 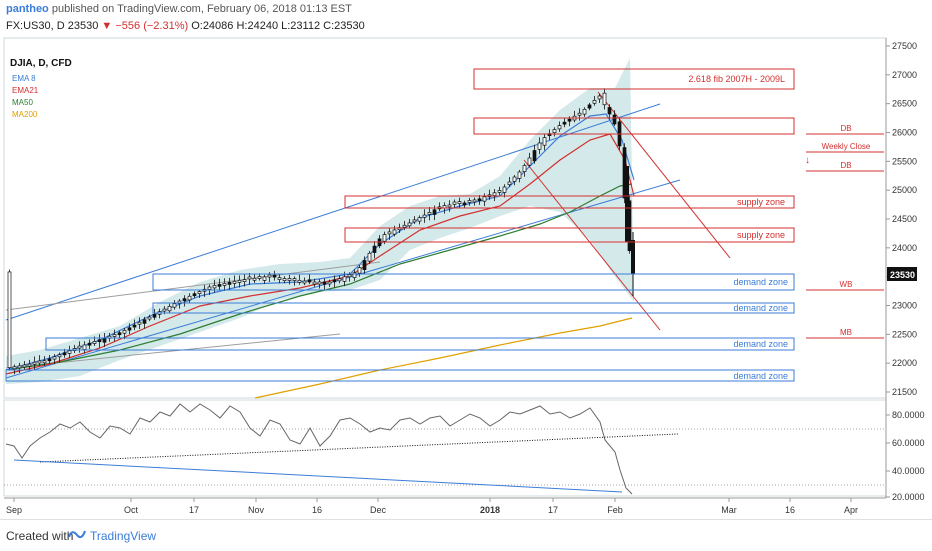 I want to click on wb-level-label: WB, so click(x=846, y=284).